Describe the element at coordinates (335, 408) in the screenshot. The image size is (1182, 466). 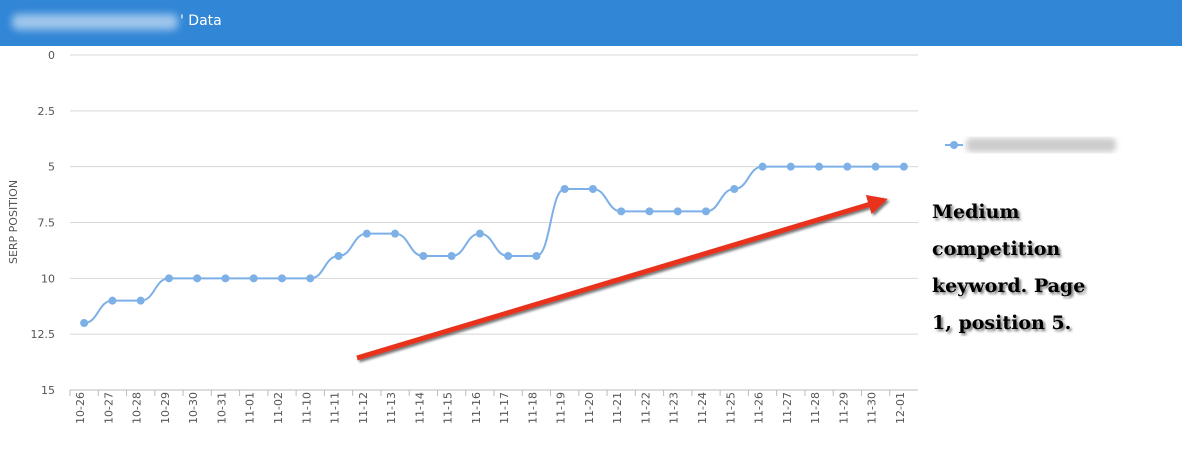
I see `x-tick-label: 11-11` at that location.